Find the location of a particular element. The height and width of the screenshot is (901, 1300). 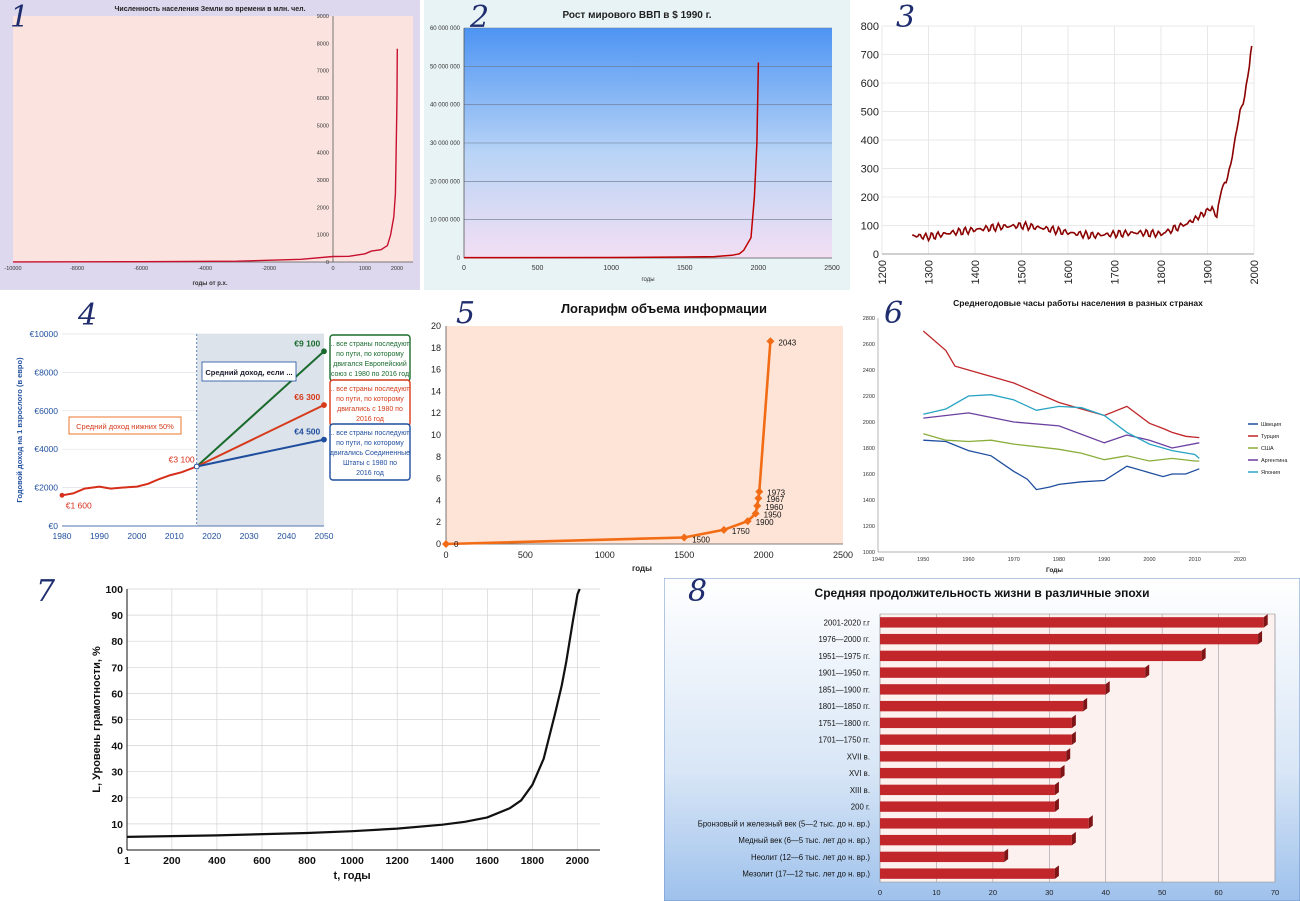

point-label: 1500 is located at coordinates (701, 539).